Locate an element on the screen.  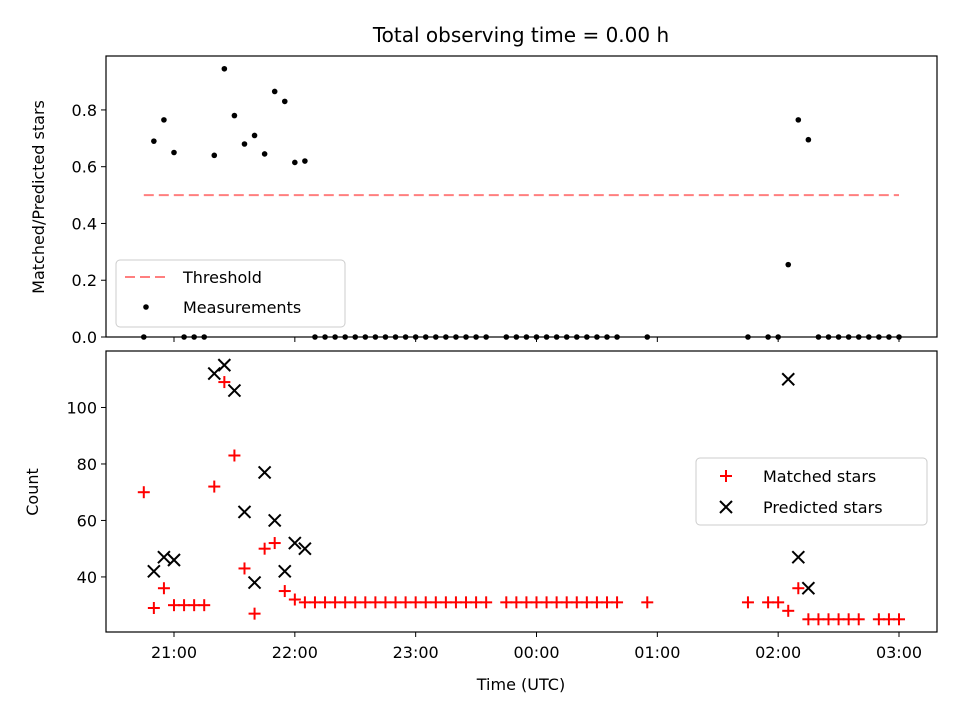
x-tick-label: 22:00 is located at coordinates (295, 652).